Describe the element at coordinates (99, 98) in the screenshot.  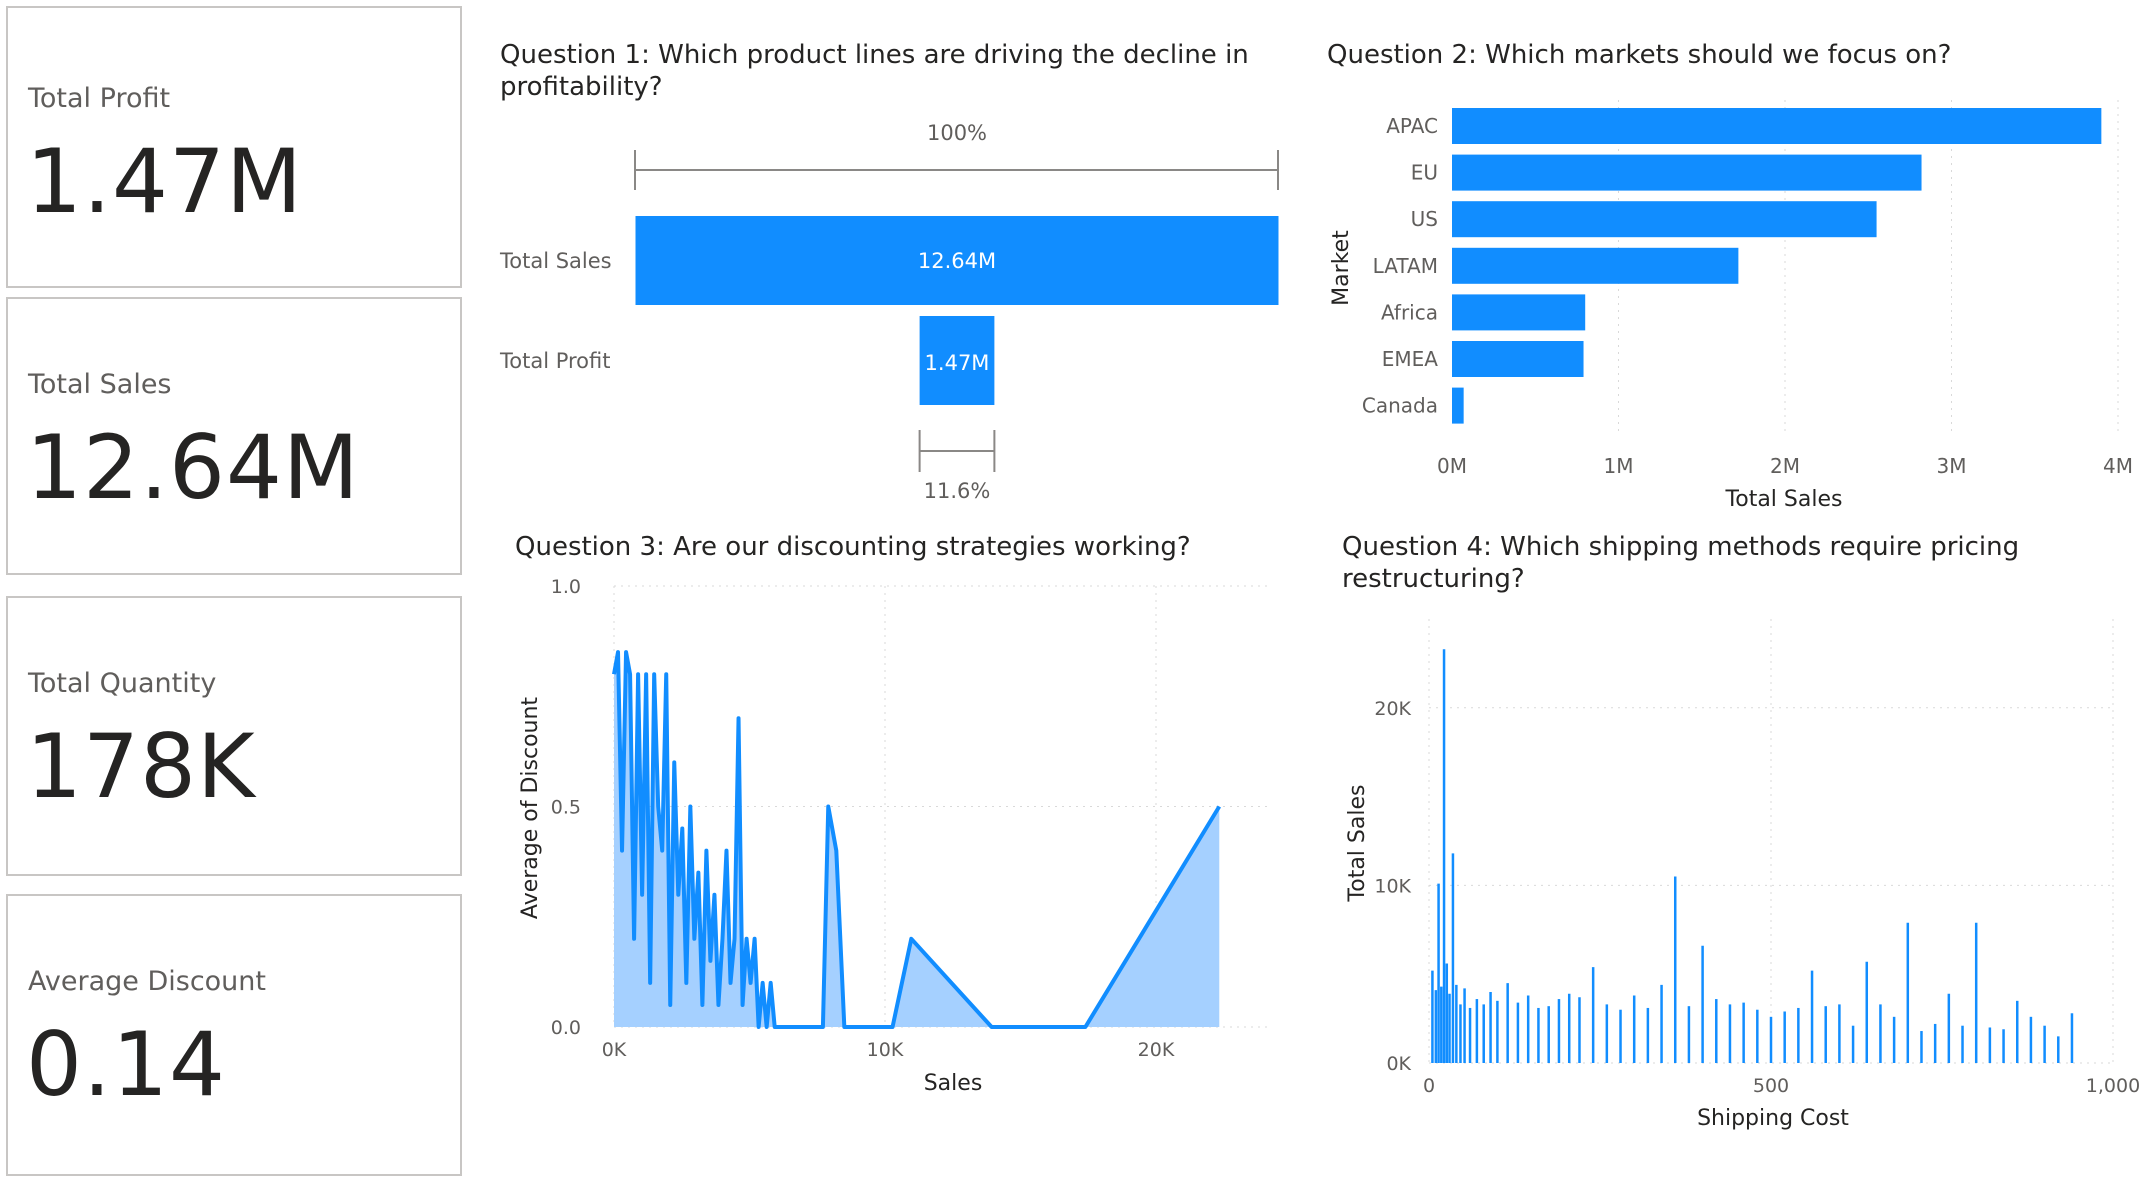
I see `kpi-label: Total Profit` at that location.